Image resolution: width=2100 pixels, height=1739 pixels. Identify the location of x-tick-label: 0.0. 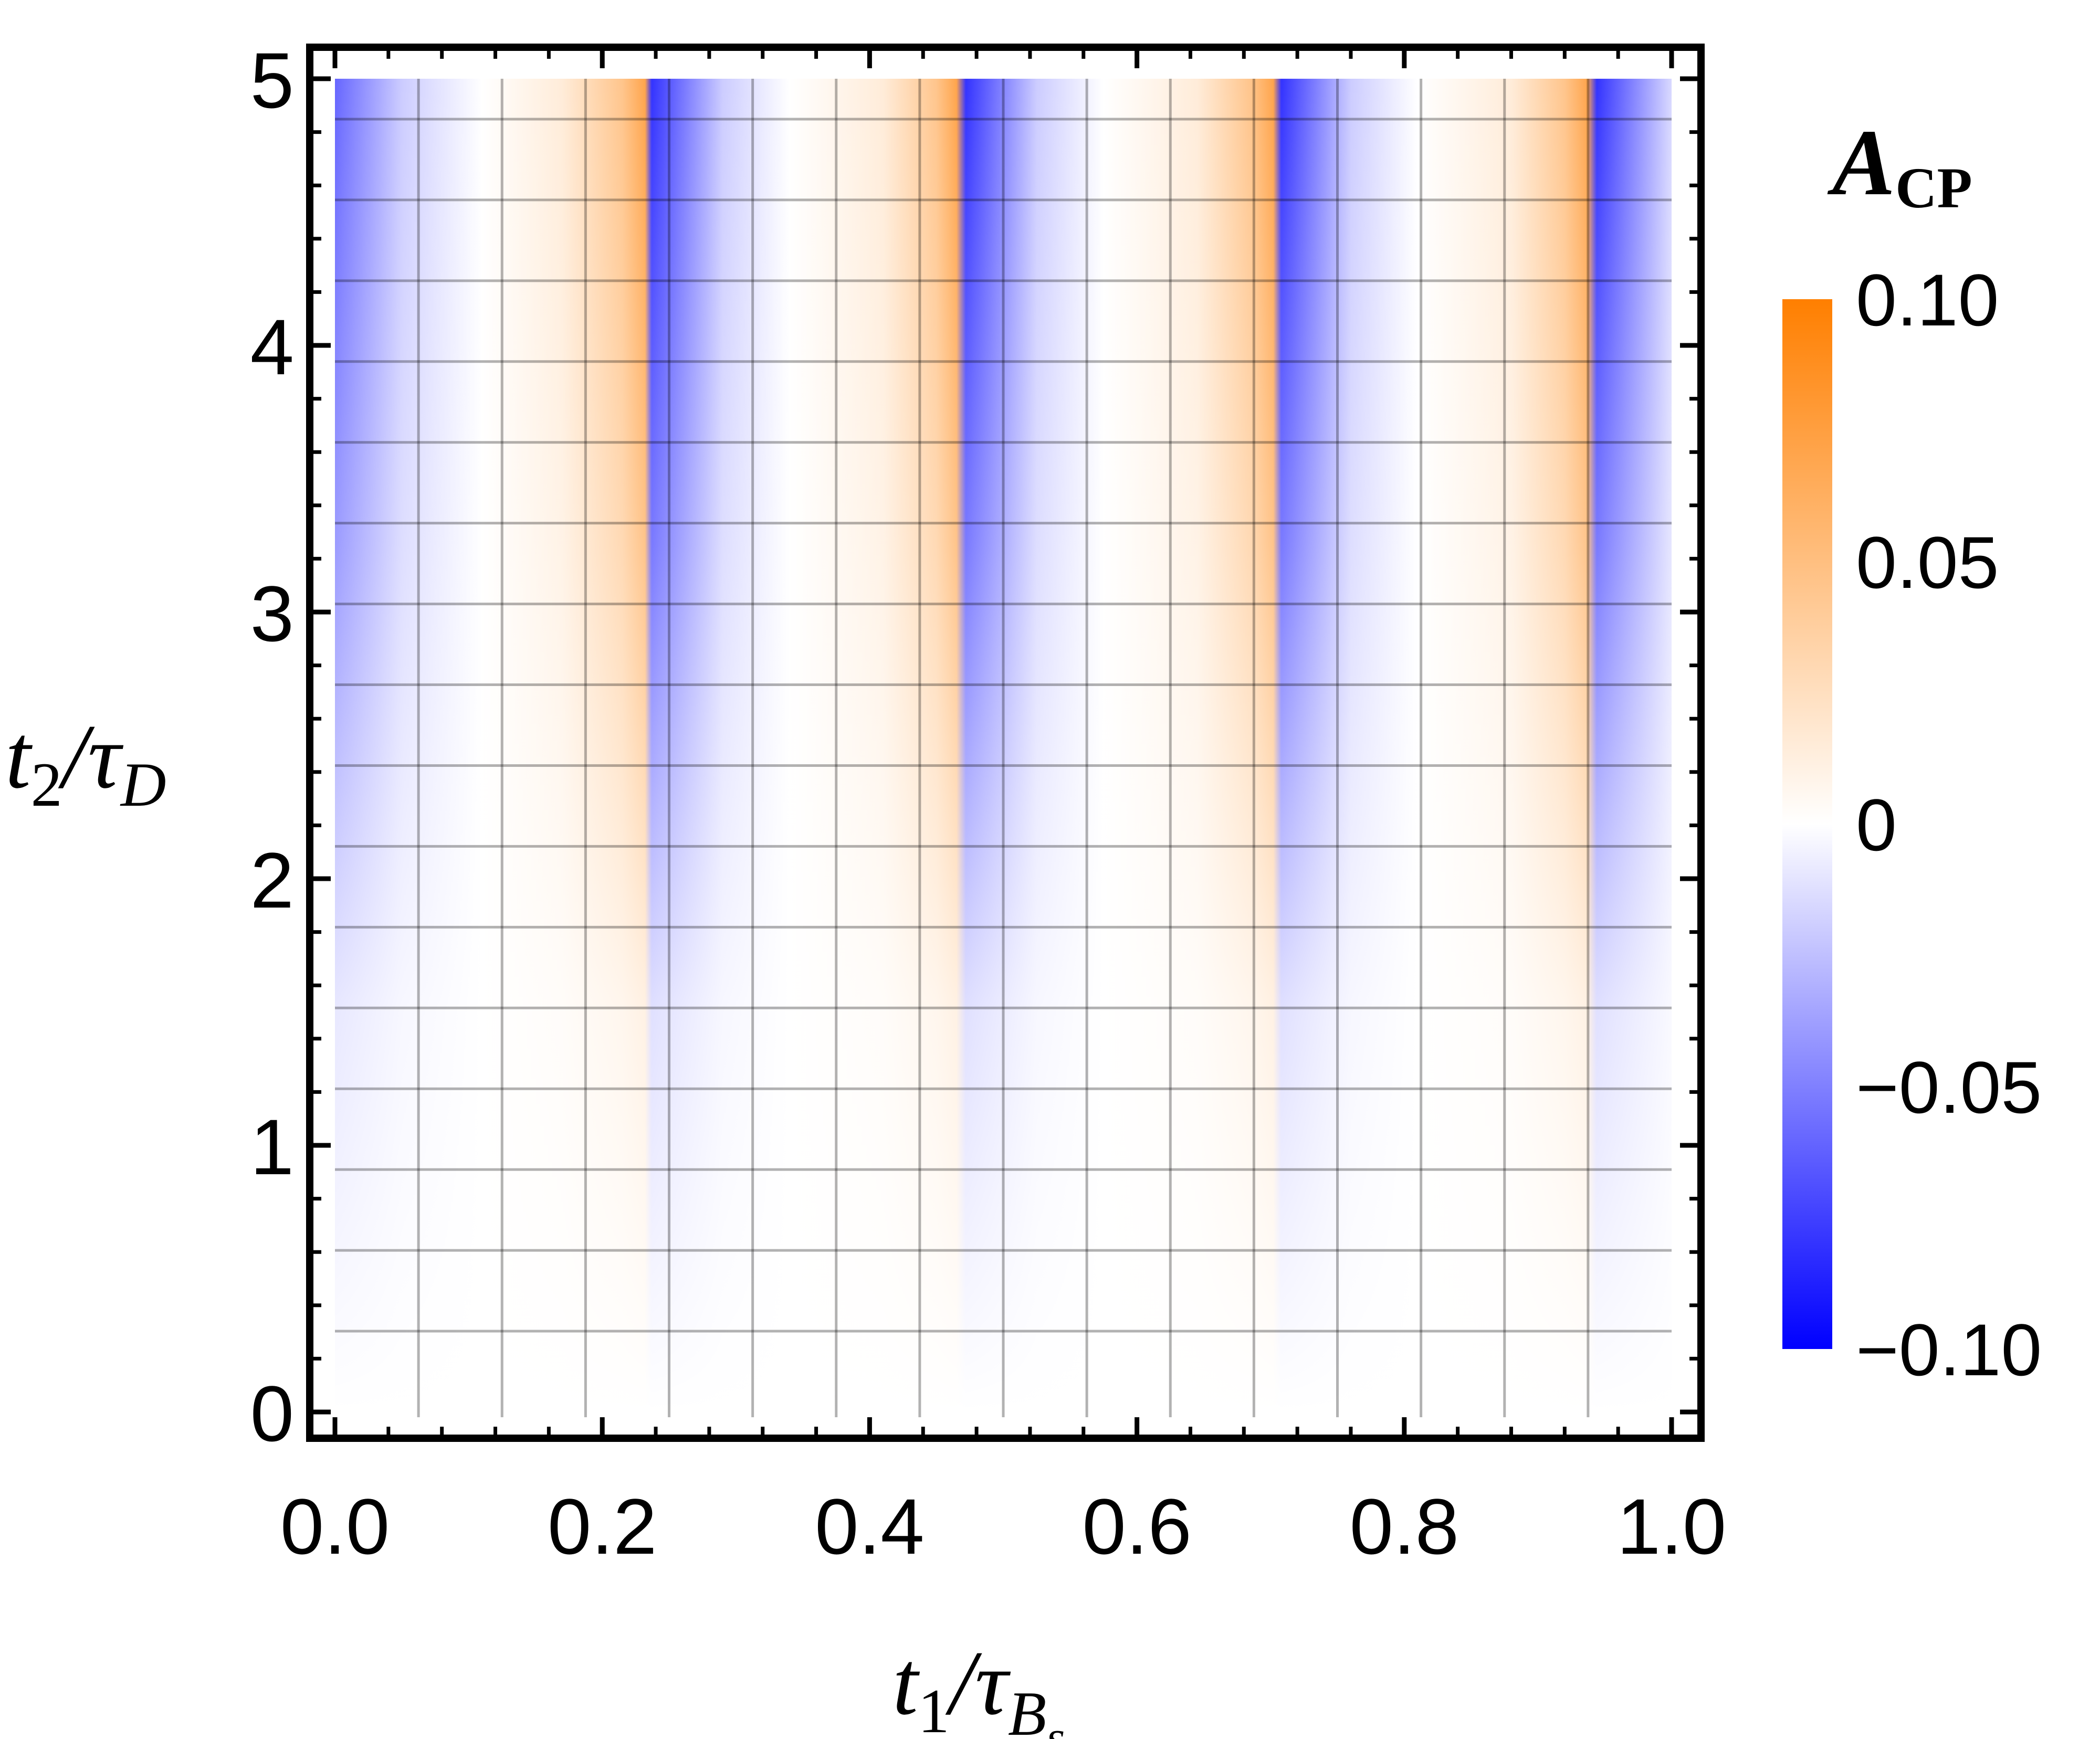
(335, 1527).